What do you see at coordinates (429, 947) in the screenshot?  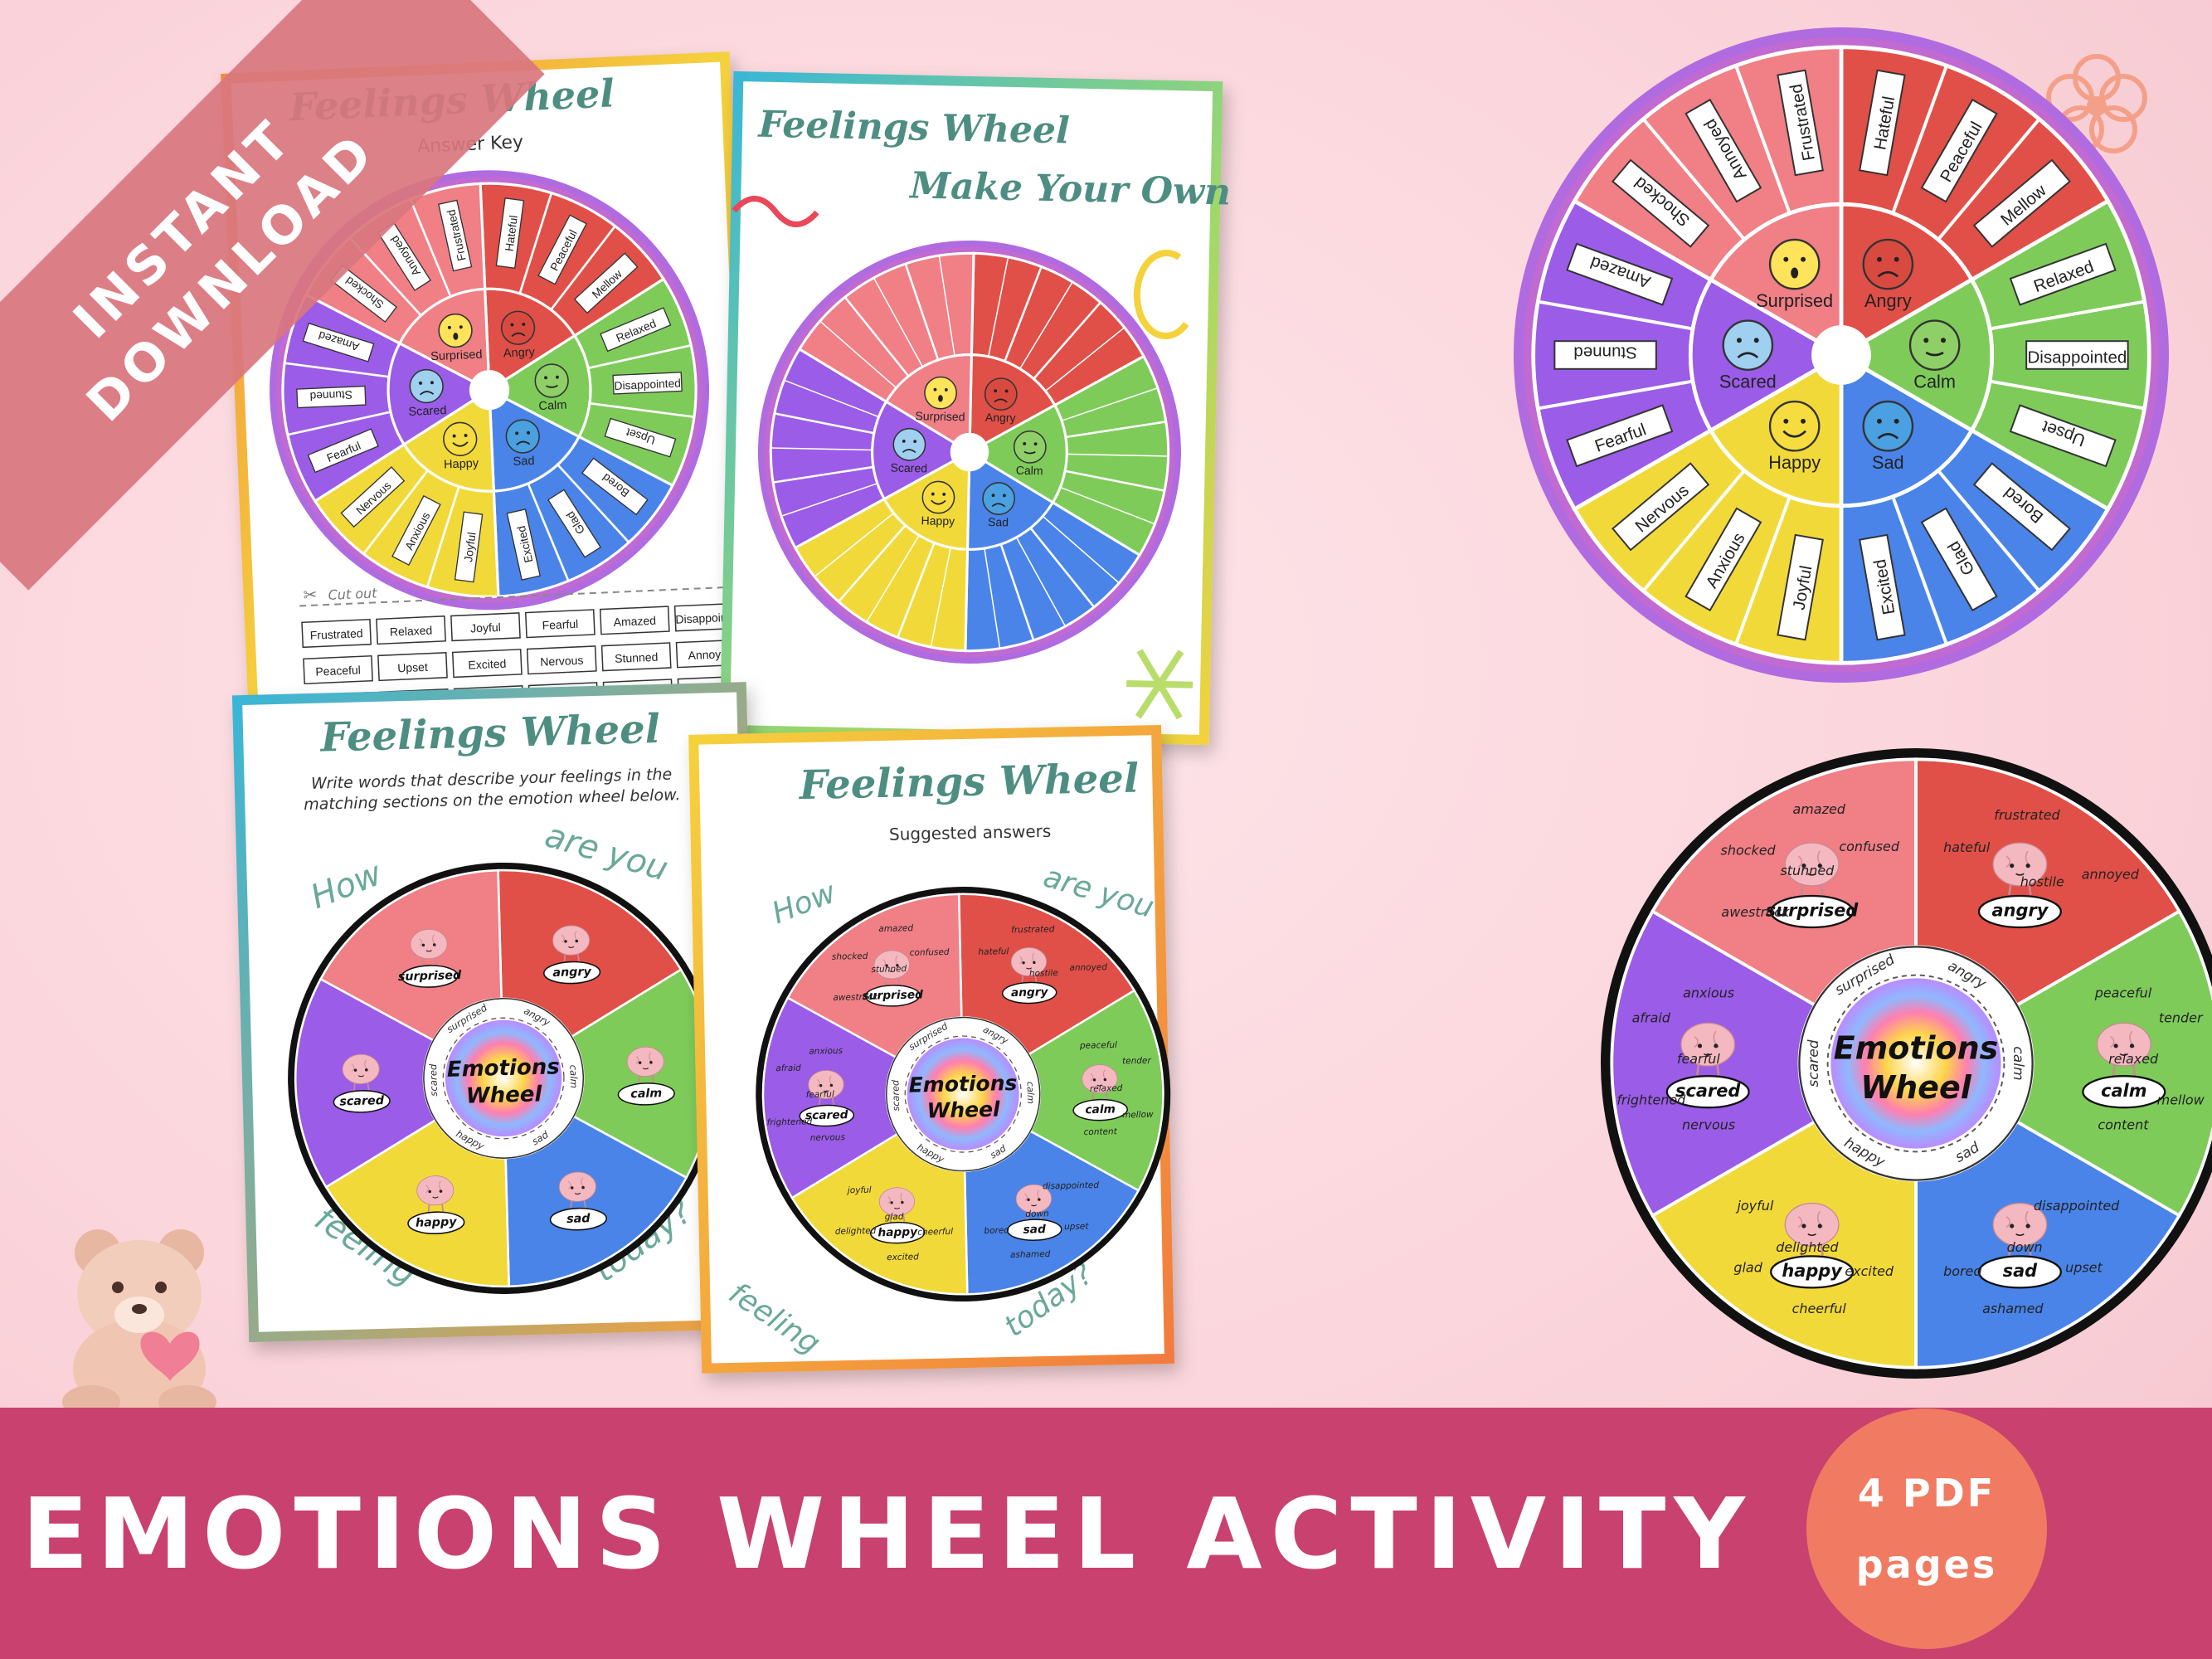 I see `surprised-brain-icon` at bounding box center [429, 947].